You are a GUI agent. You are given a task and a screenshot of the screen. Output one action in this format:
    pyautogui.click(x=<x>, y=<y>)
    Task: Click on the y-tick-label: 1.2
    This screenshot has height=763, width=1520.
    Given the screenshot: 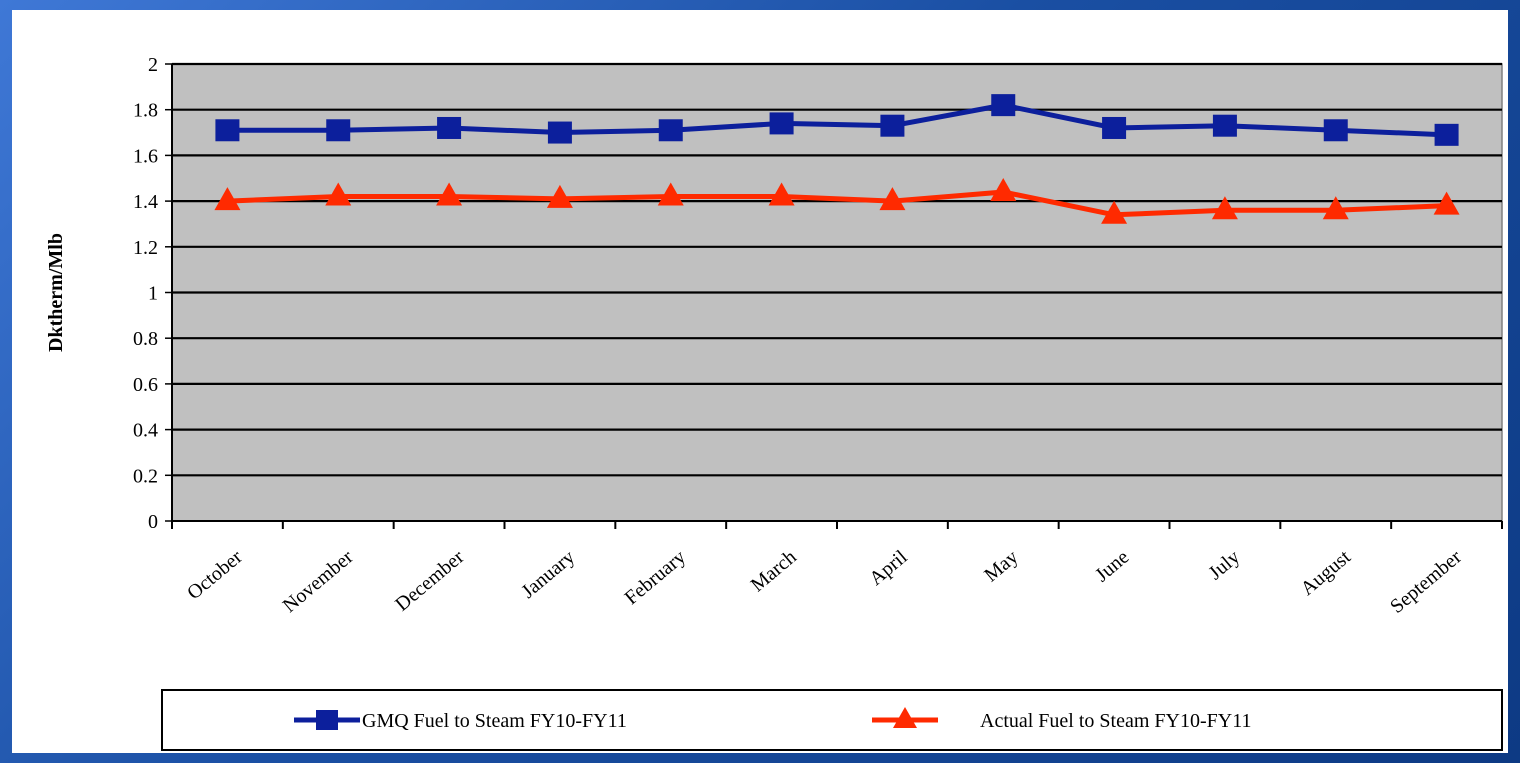 What is the action you would take?
    pyautogui.click(x=145, y=248)
    